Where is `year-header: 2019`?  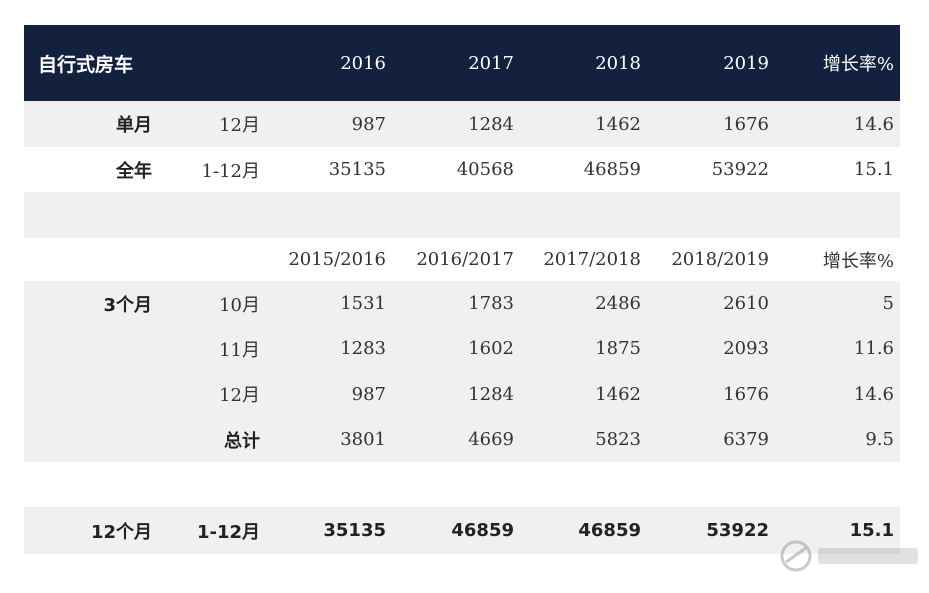 year-header: 2019 is located at coordinates (746, 63).